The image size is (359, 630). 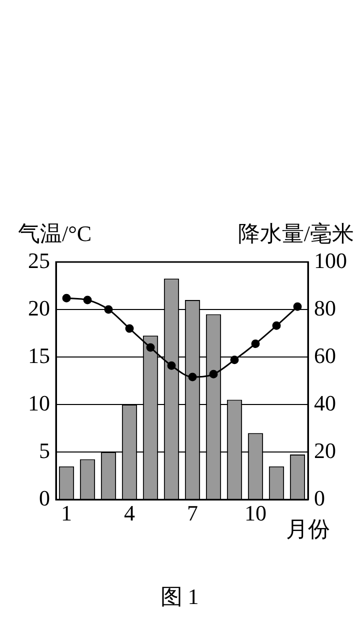 What do you see at coordinates (44, 450) in the screenshot?
I see `y-tick-label: 5` at bounding box center [44, 450].